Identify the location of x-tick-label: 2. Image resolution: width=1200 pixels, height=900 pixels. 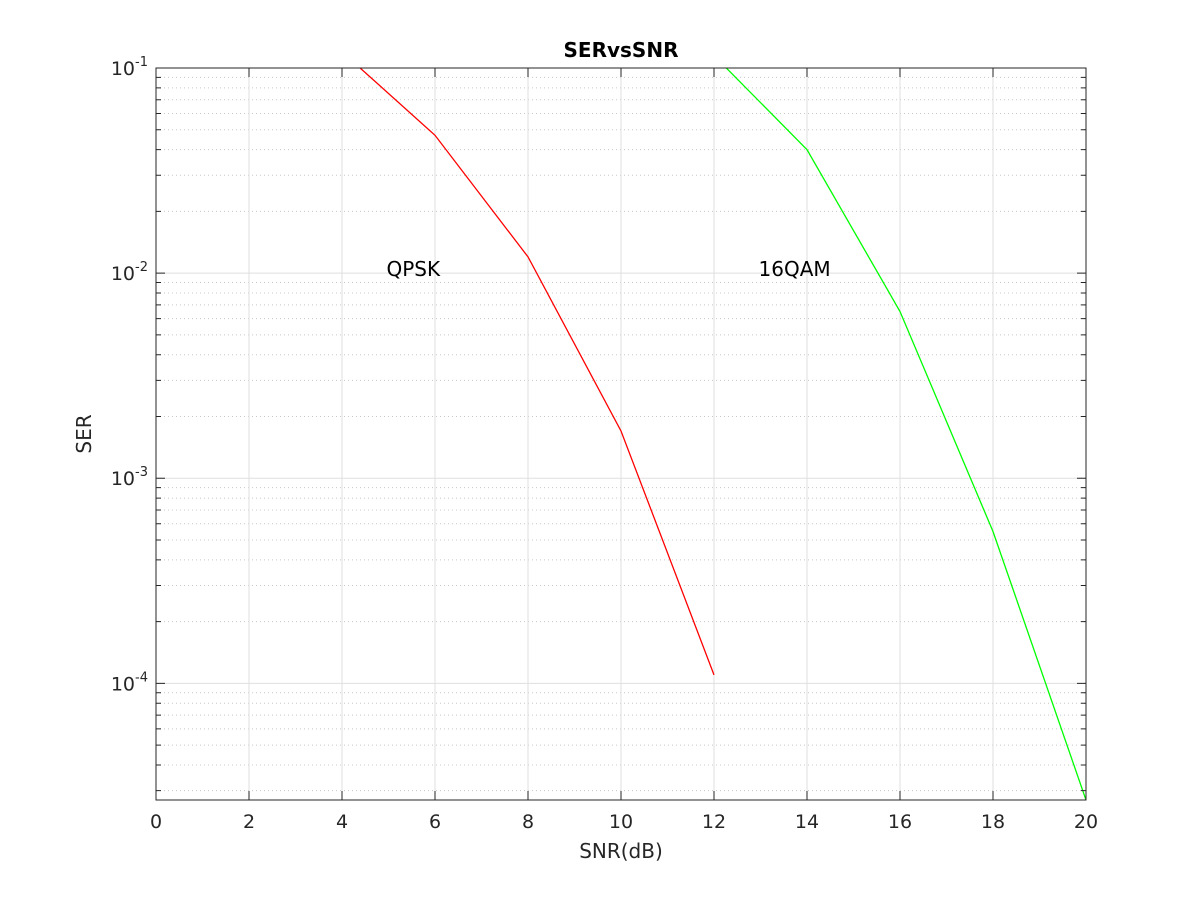
(249, 822).